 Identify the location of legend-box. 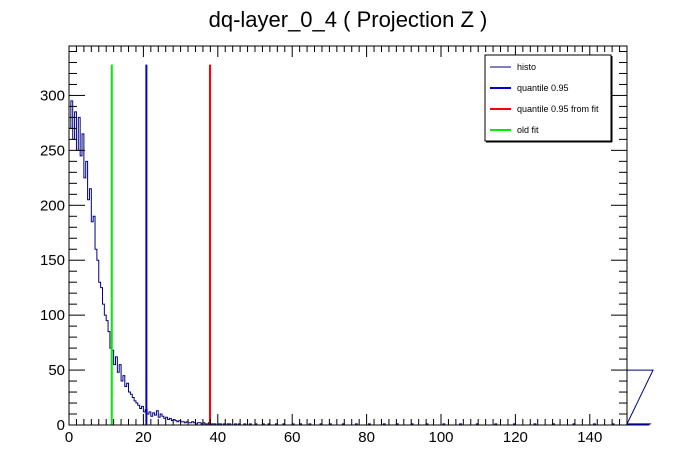
(548, 98).